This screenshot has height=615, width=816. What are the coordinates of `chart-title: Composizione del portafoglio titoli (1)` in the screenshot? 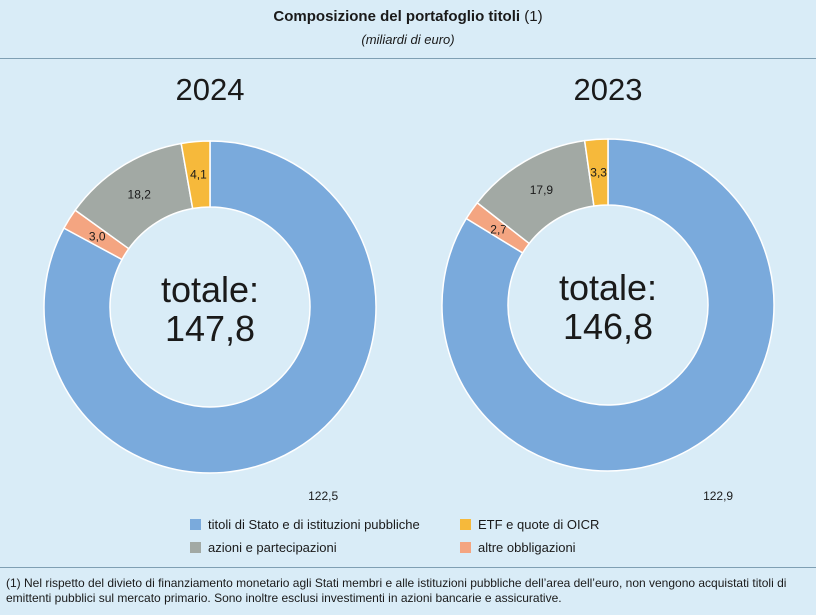 It's located at (408, 16).